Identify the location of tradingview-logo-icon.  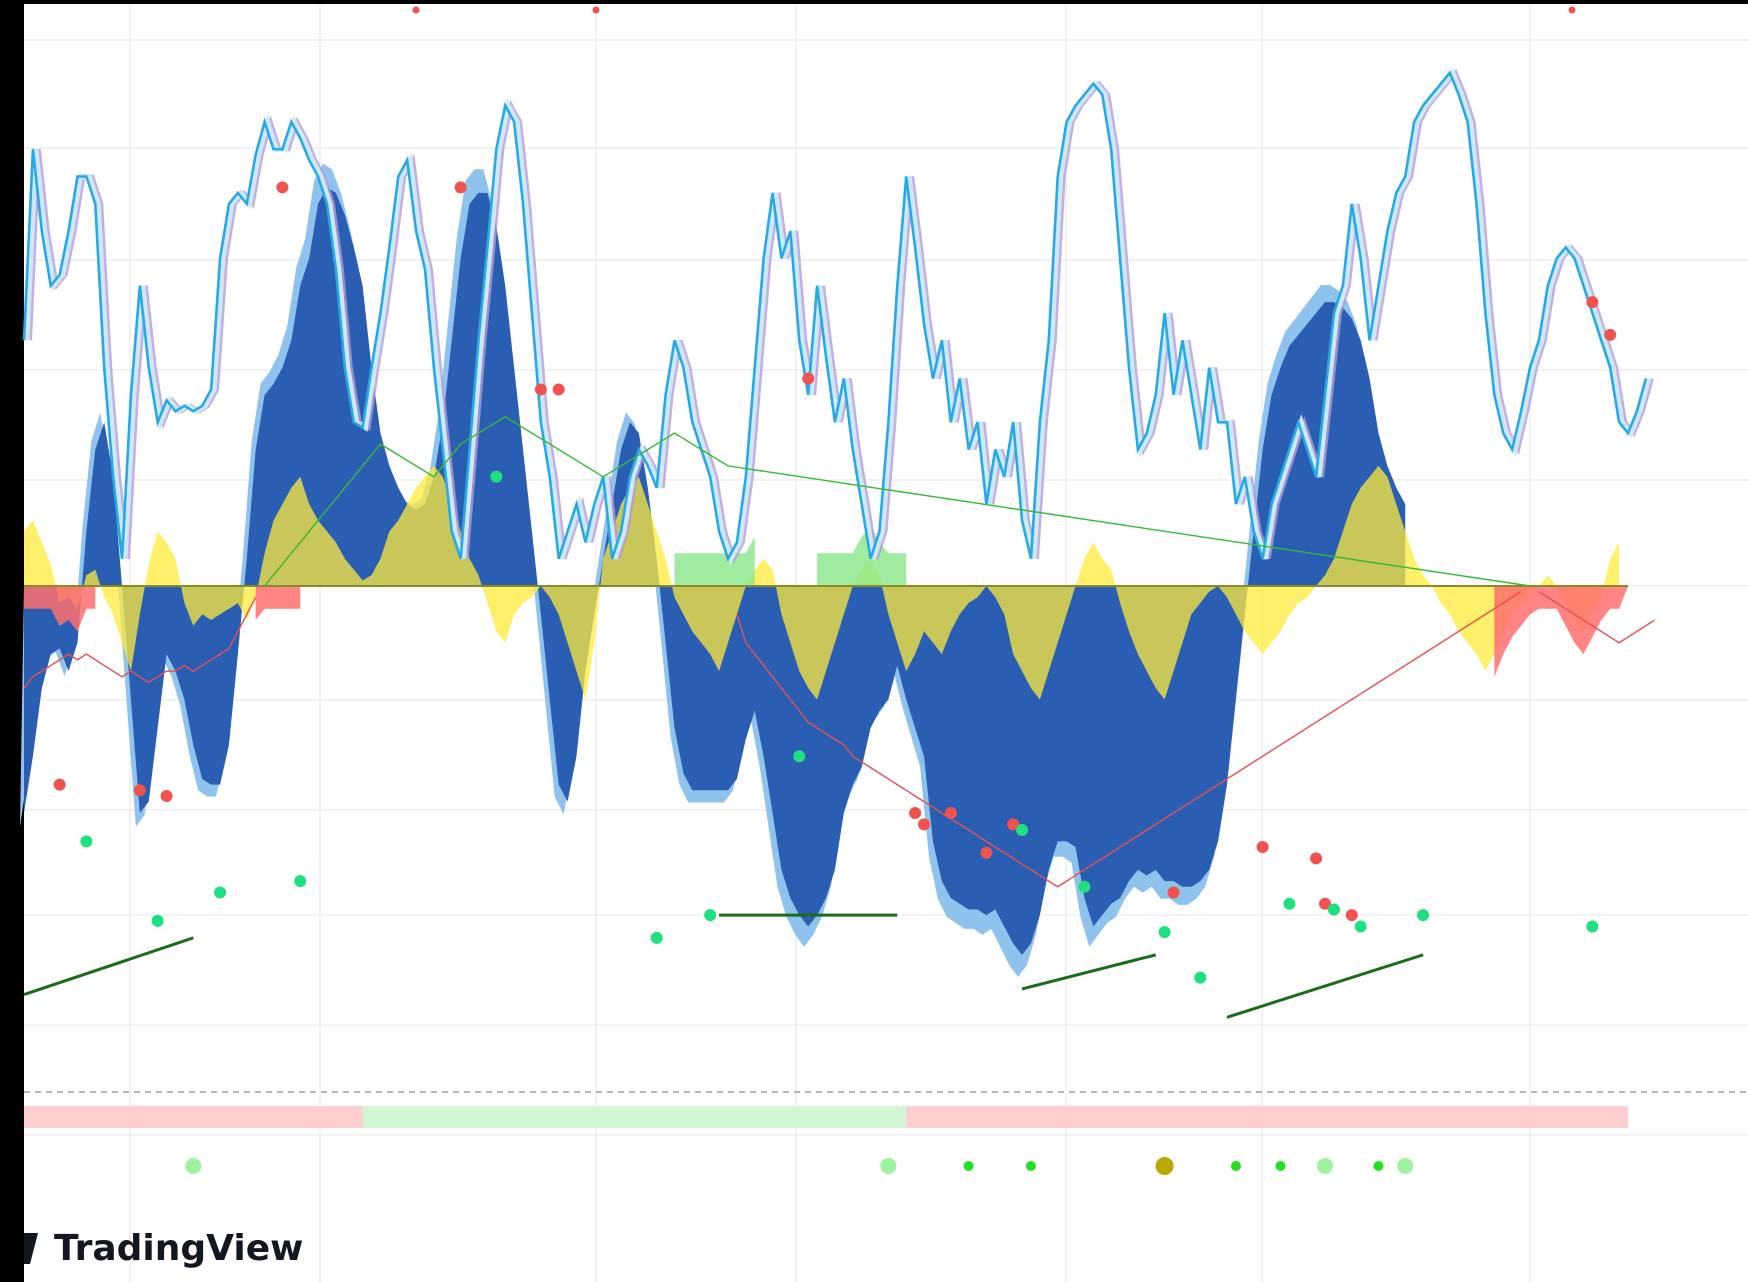
(31, 1248).